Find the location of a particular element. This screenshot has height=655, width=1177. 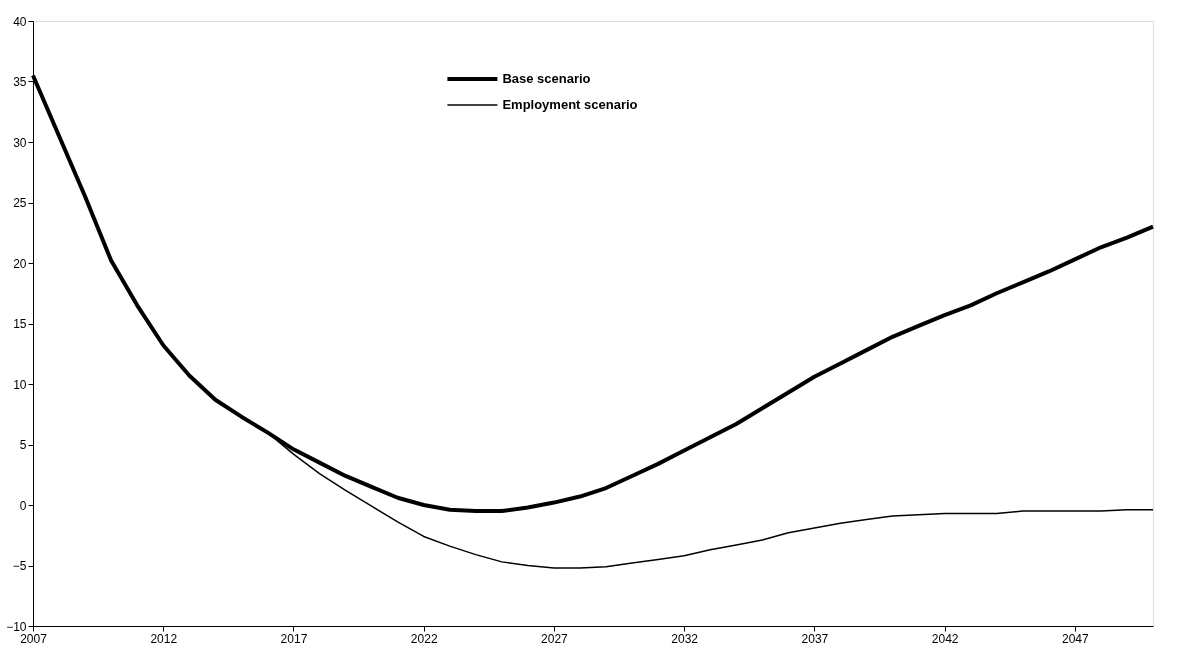

x-tick-label: 2007 is located at coordinates (34, 638).